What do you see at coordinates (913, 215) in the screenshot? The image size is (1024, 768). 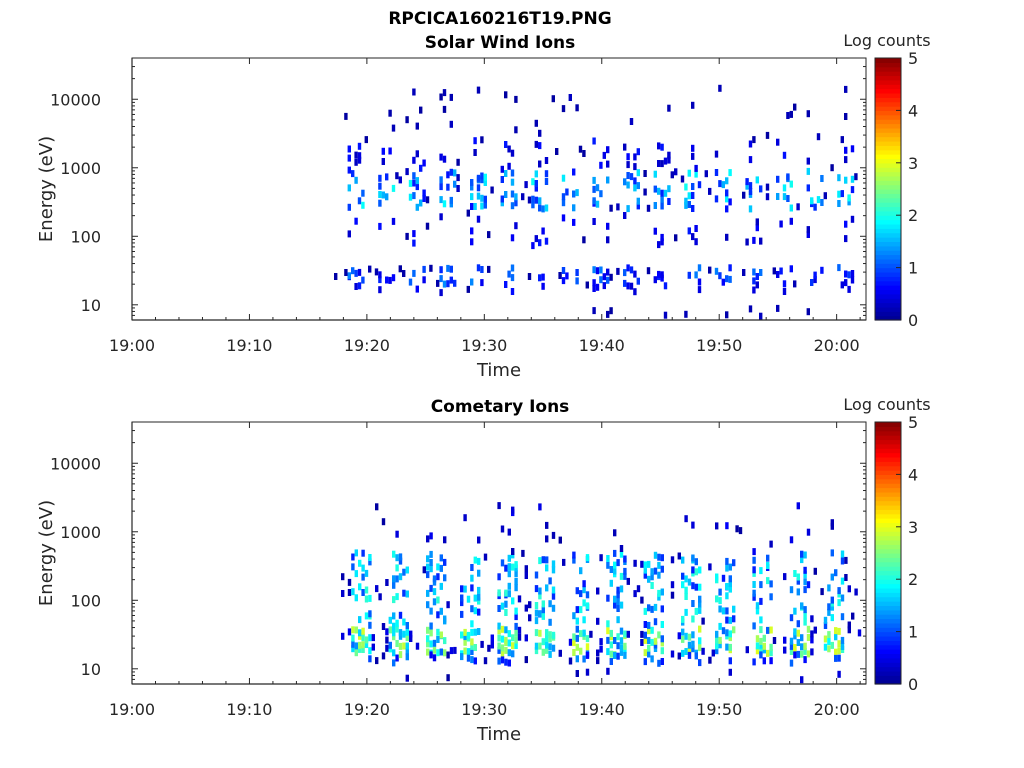 I see `colorbar-tick-label: 2` at bounding box center [913, 215].